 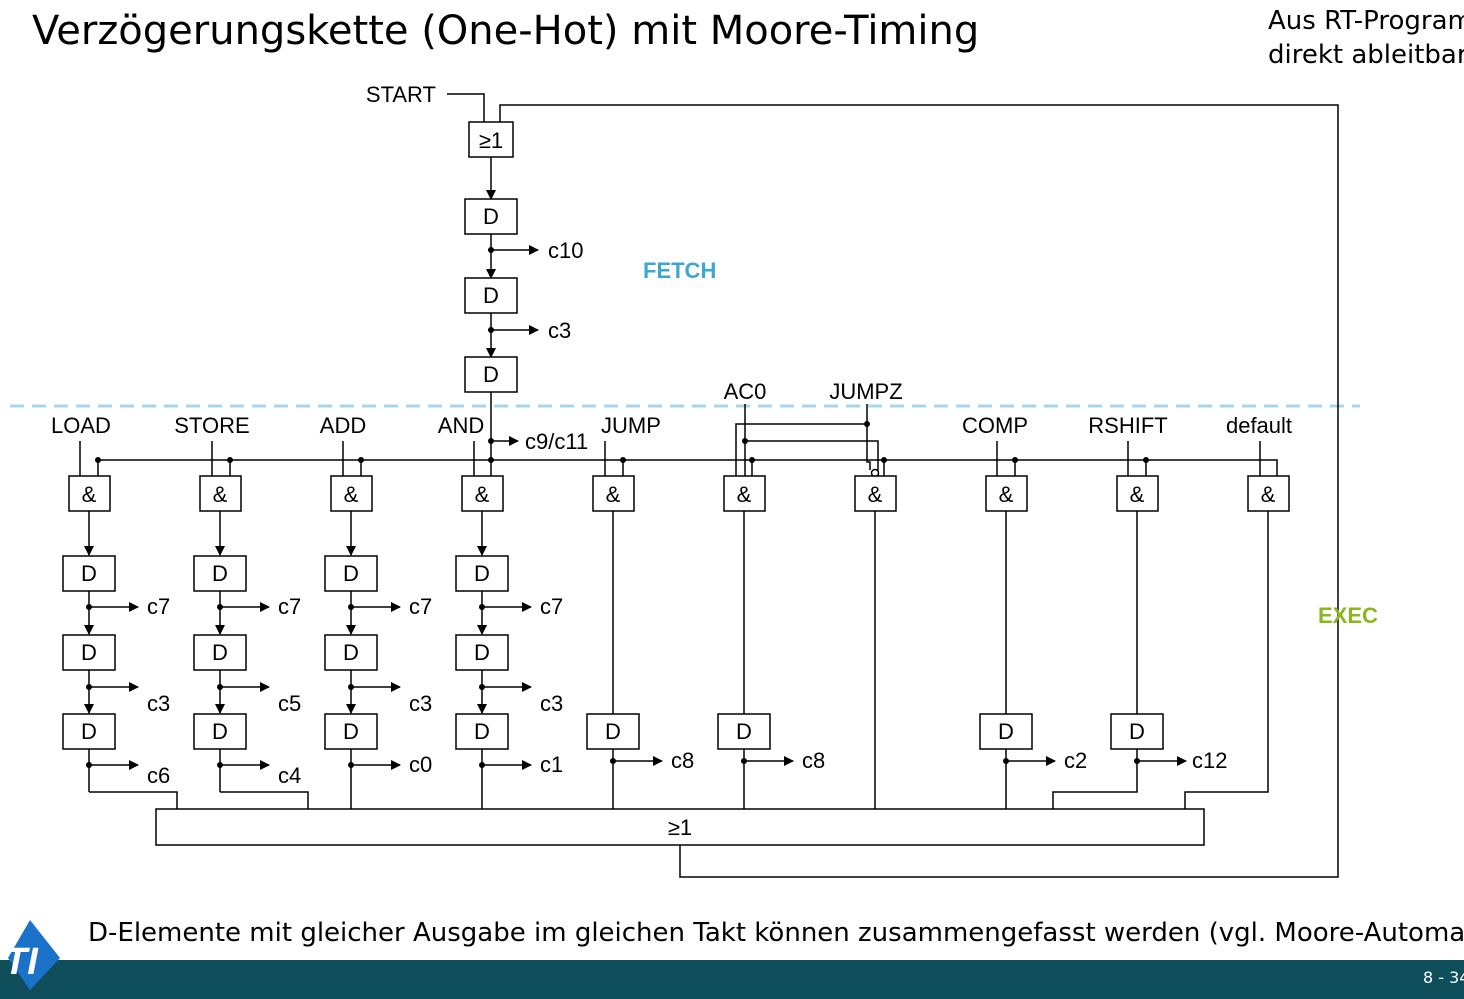 I want to click on footer-bar, so click(x=732, y=979).